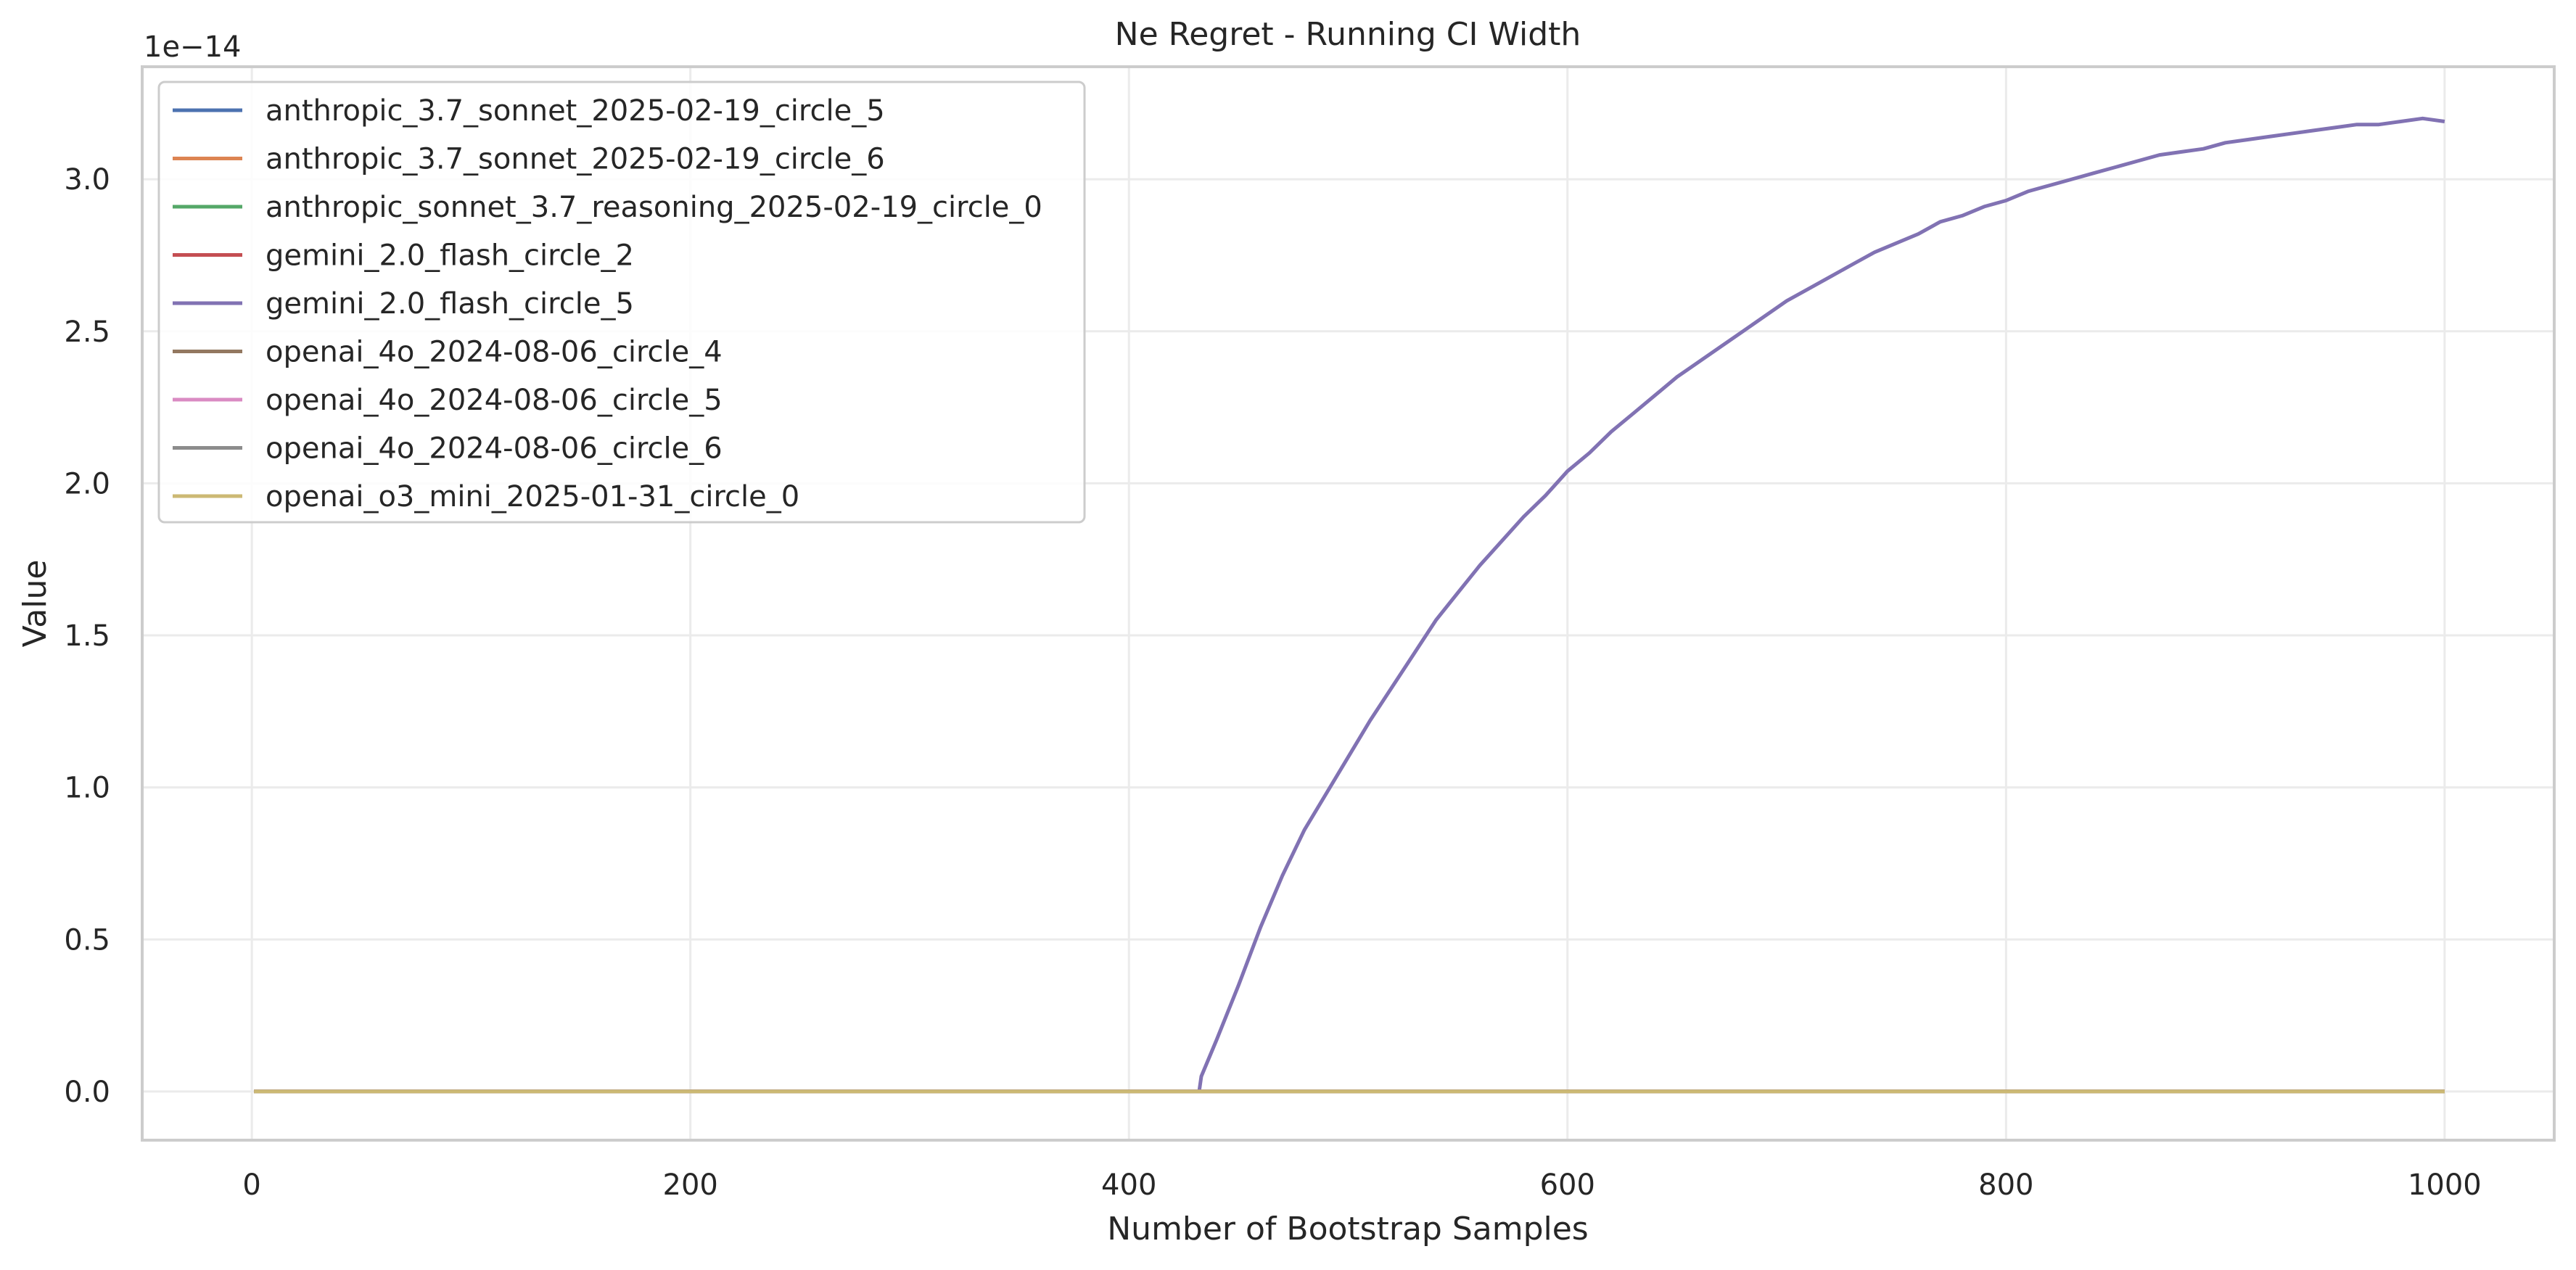  What do you see at coordinates (1128, 1185) in the screenshot?
I see `x-tick-label: 400` at bounding box center [1128, 1185].